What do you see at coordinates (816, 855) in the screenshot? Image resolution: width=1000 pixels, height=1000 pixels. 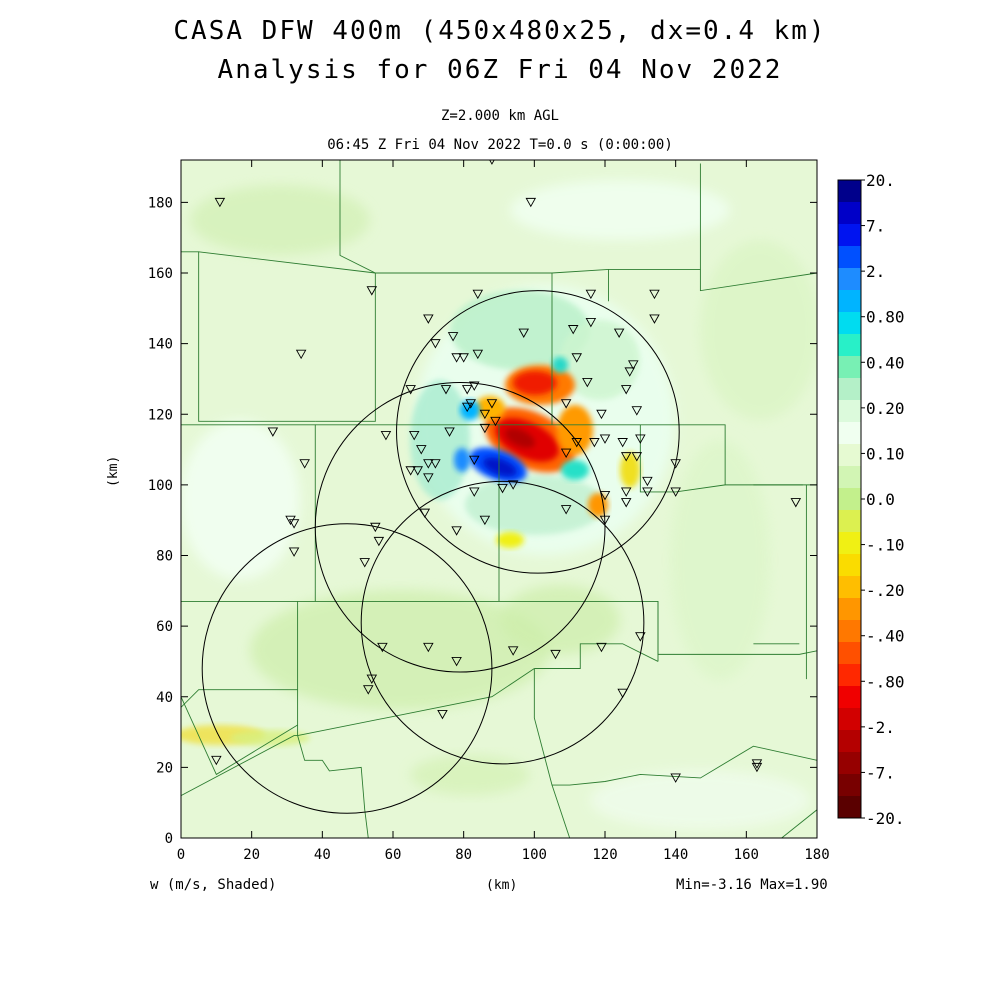 I see `x-tick-label: 180` at bounding box center [816, 855].